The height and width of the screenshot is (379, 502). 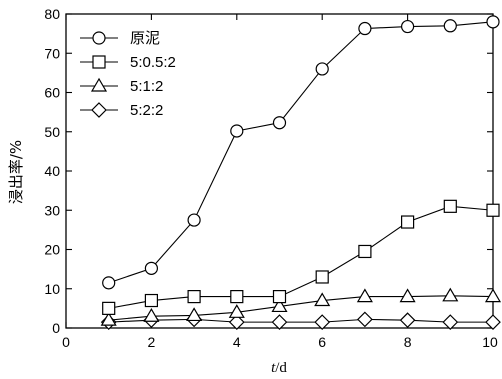 I want to click on legend-label: 5:1:2, so click(x=146, y=86).